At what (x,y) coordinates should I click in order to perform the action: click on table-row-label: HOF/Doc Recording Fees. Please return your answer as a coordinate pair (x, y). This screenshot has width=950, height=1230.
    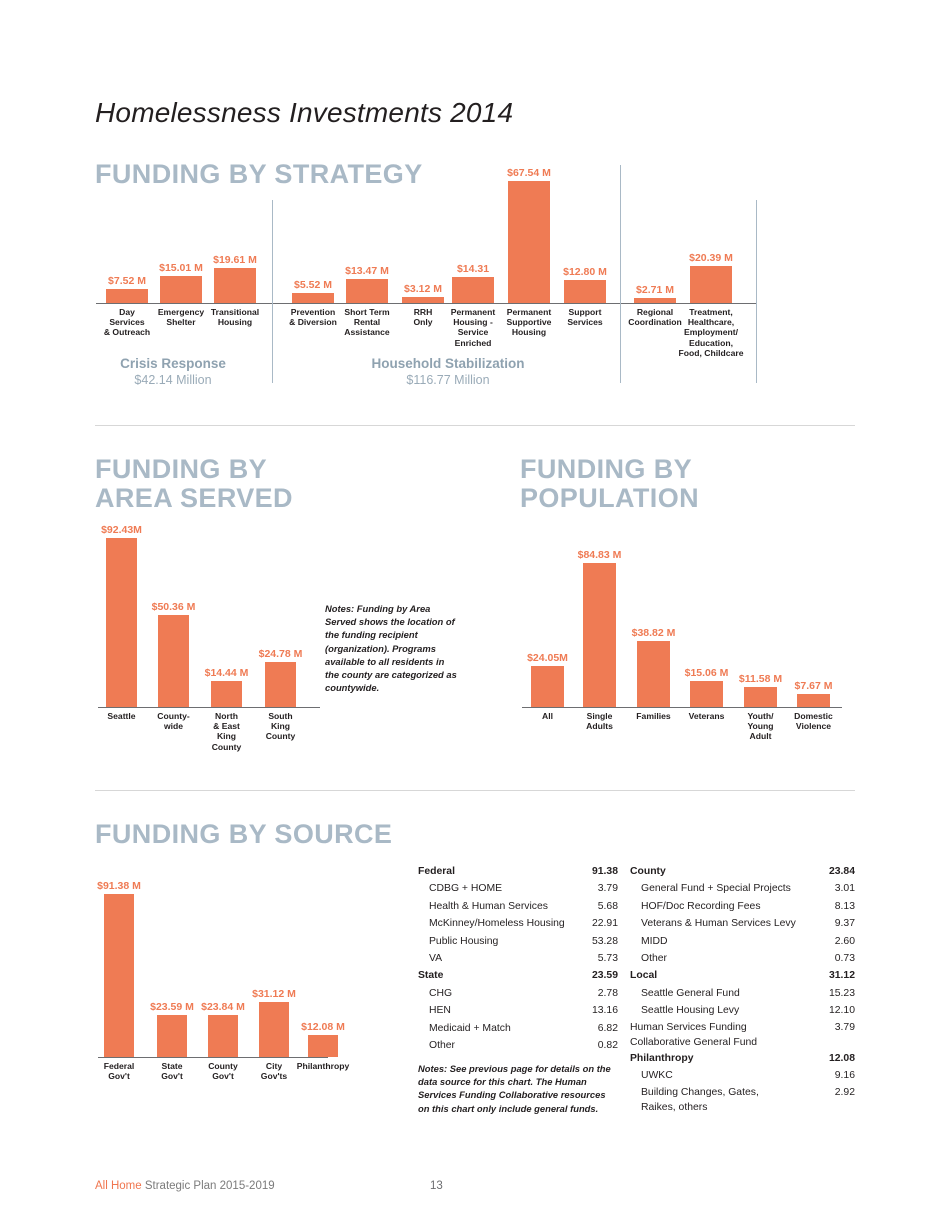
    Looking at the image, I should click on (701, 906).